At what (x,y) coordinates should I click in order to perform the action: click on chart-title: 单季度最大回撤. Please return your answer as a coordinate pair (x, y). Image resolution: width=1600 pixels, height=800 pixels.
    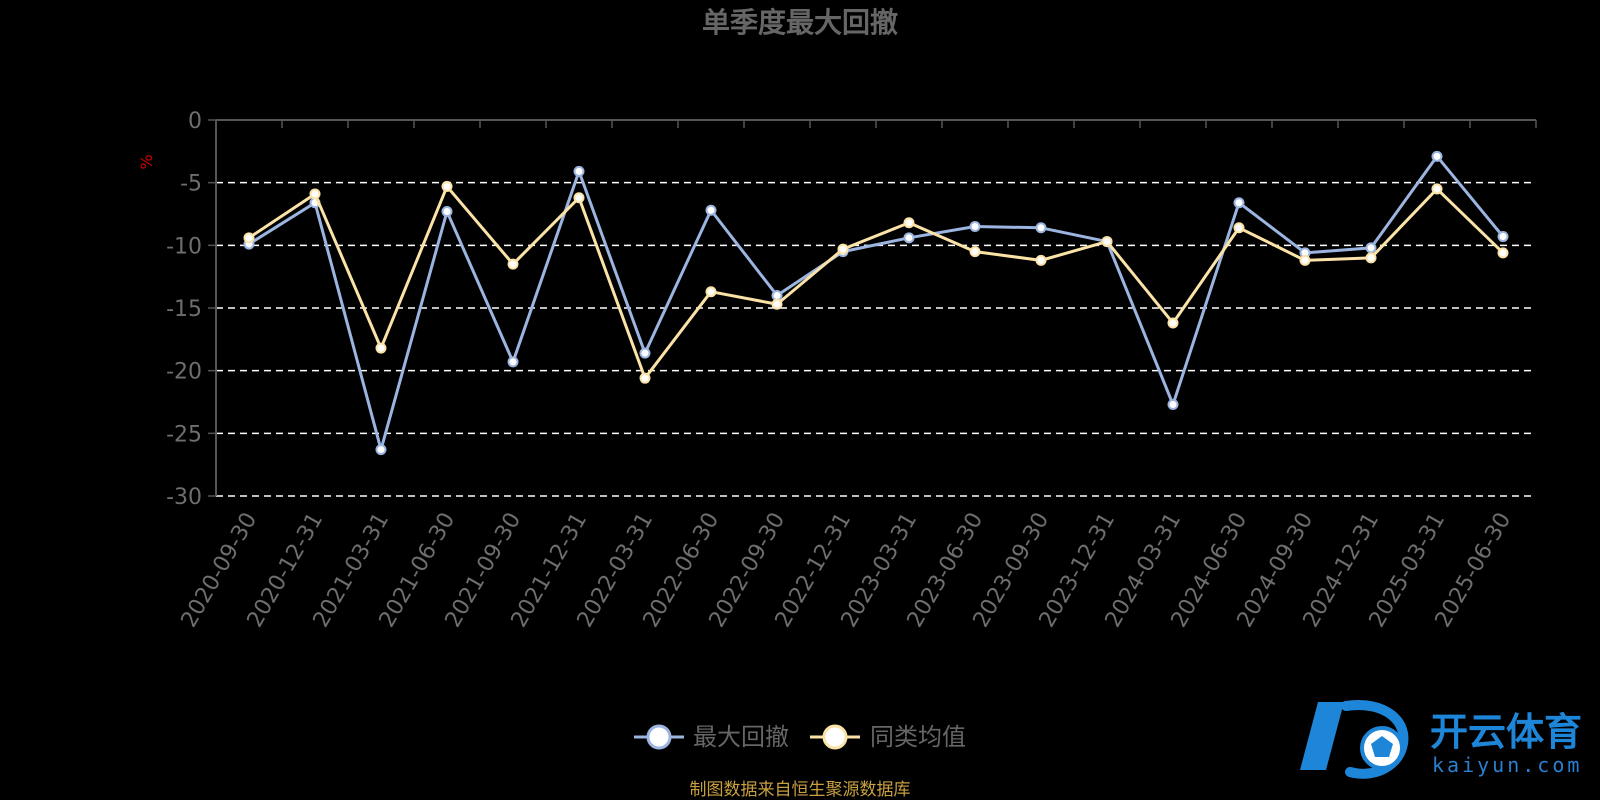
    Looking at the image, I should click on (800, 22).